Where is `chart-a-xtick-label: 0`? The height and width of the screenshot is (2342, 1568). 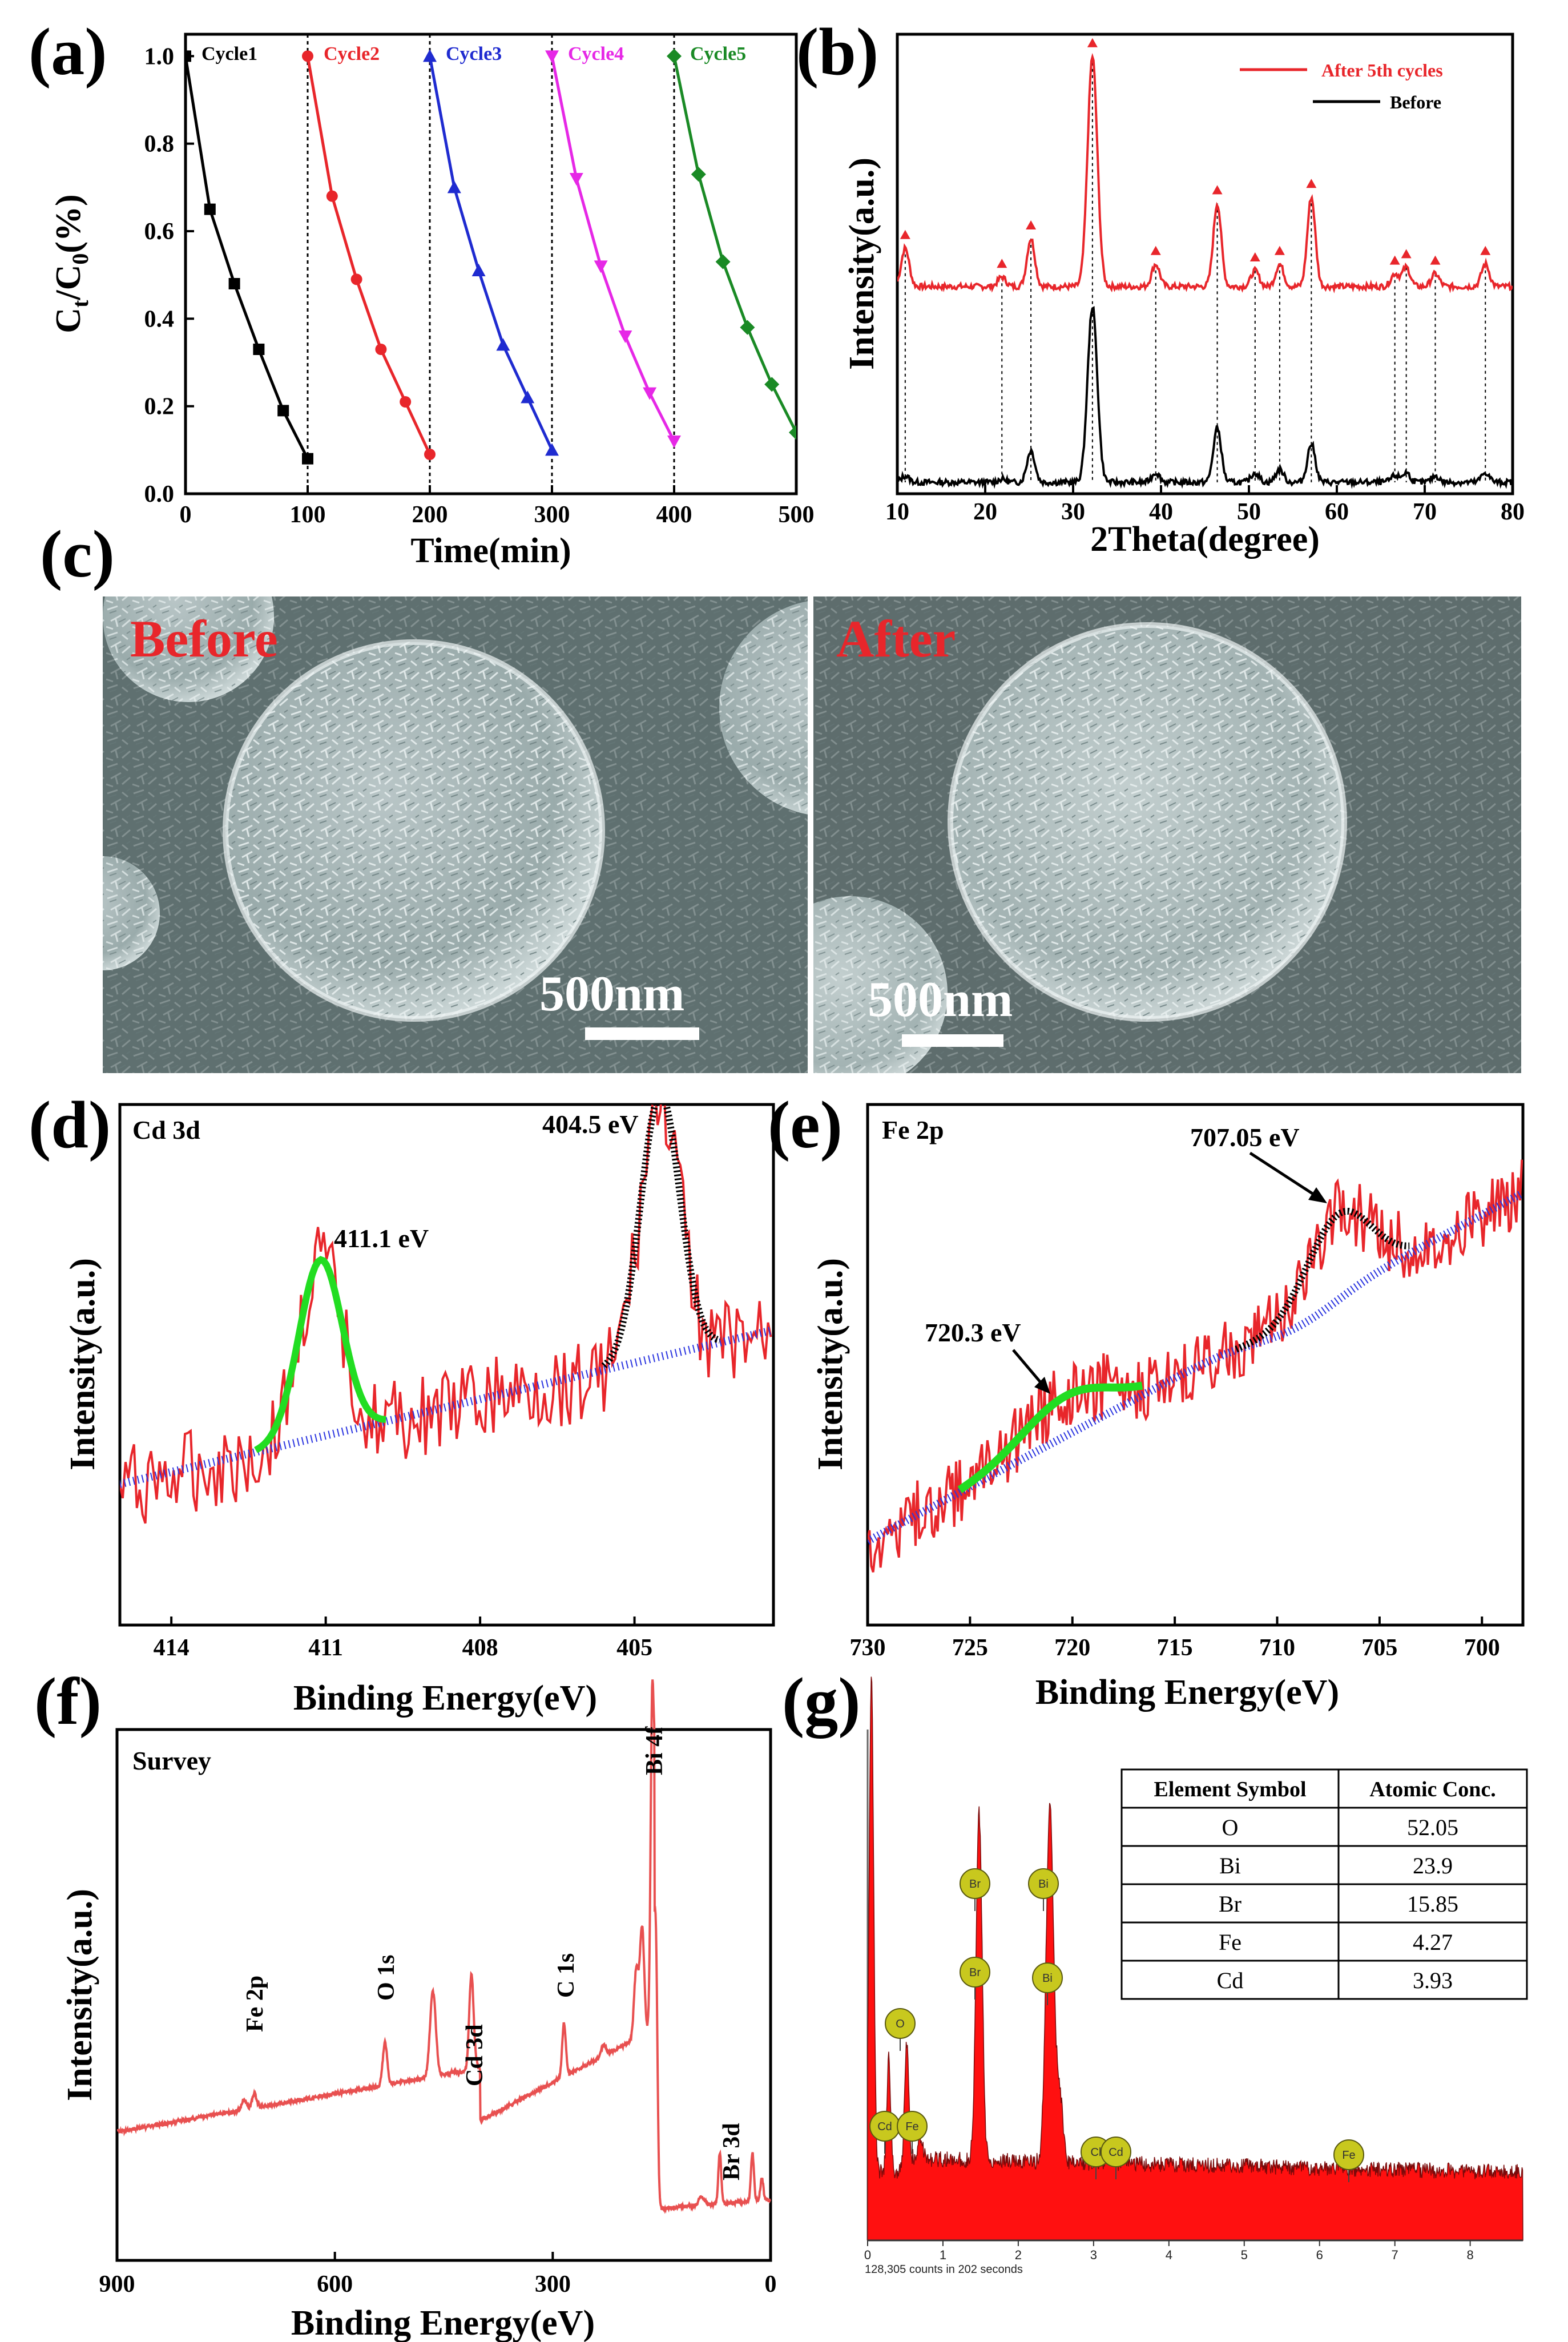
chart-a-xtick-label: 0 is located at coordinates (186, 515).